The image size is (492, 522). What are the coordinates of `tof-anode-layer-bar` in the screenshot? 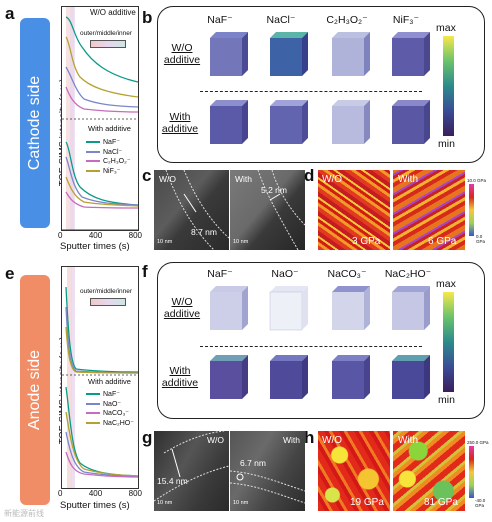 It's located at (108, 302).